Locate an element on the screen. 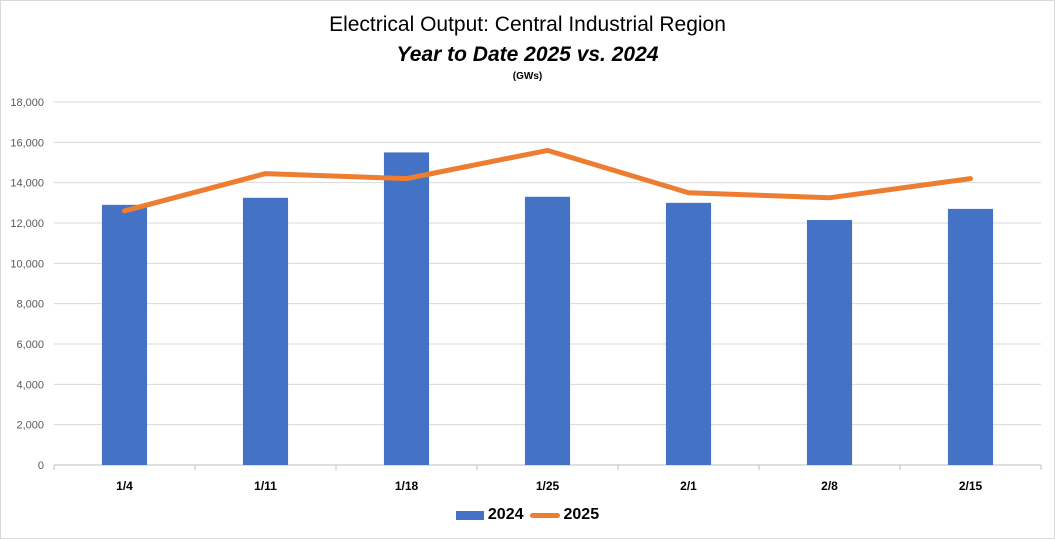 The image size is (1055, 539). y-tick-label: 8,000 is located at coordinates (30, 305).